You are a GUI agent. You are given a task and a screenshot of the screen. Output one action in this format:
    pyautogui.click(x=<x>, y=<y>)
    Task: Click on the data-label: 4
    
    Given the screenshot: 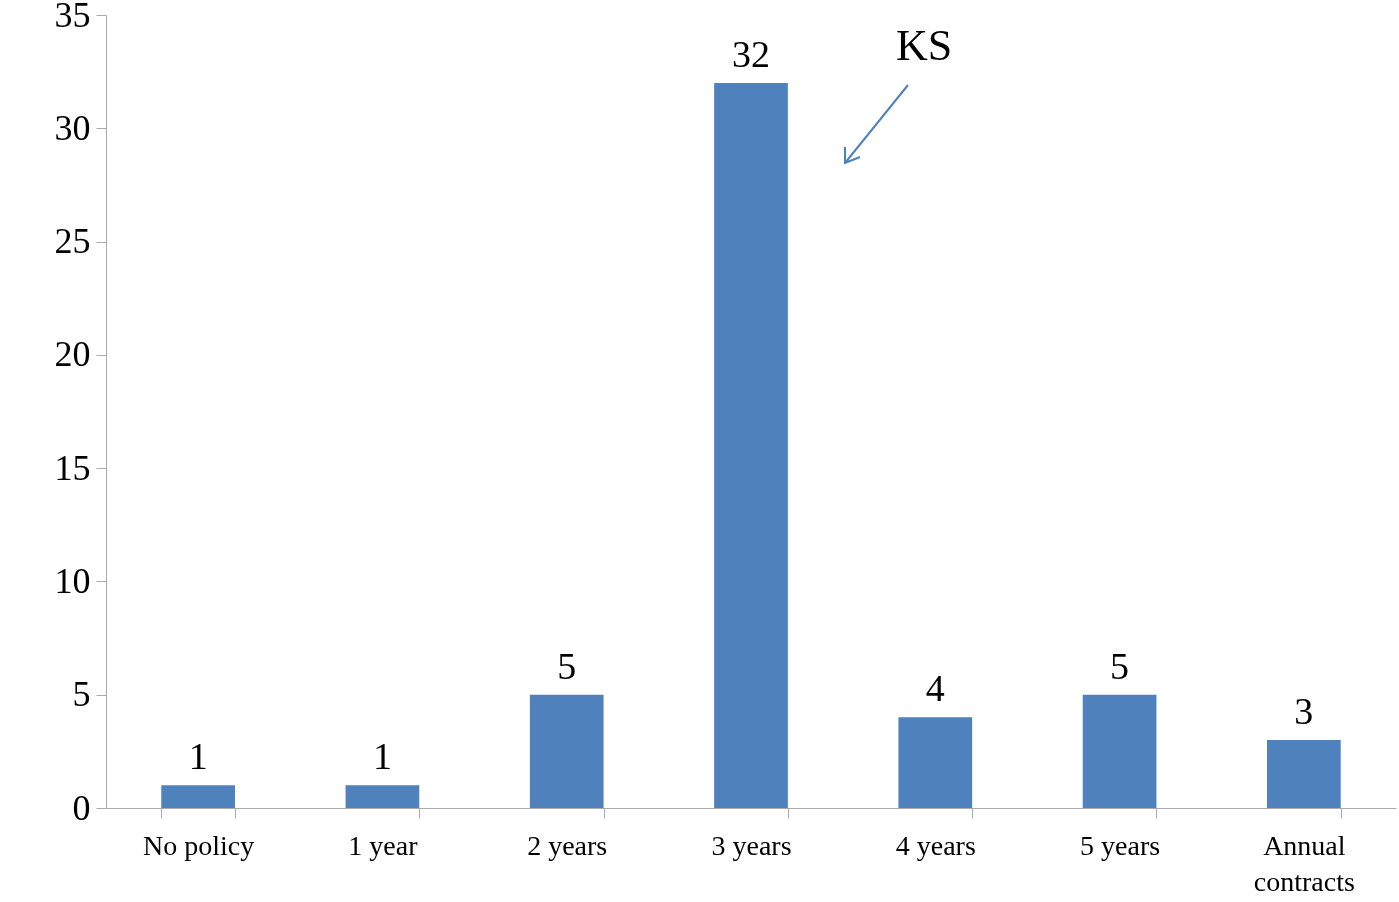 What is the action you would take?
    pyautogui.click(x=935, y=688)
    